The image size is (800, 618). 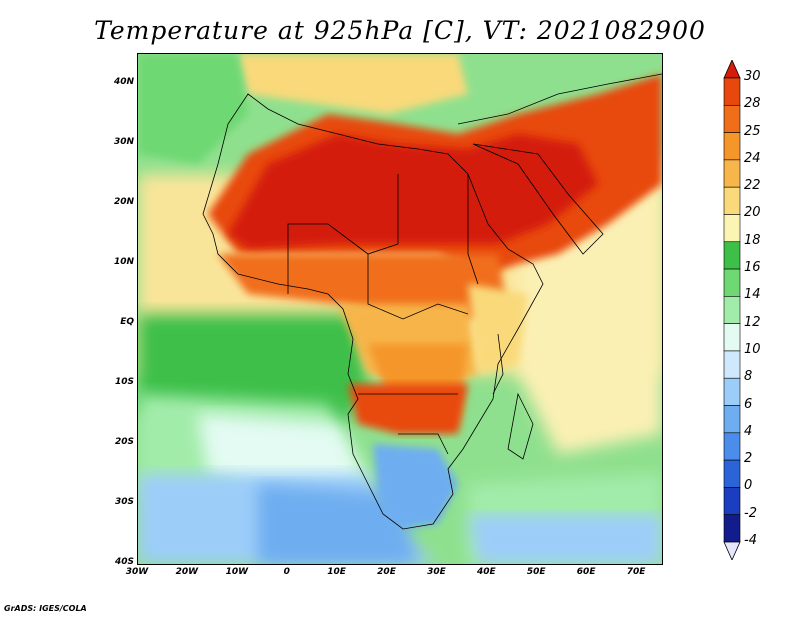 I want to click on colorbar-tick-label: 12, so click(x=752, y=322).